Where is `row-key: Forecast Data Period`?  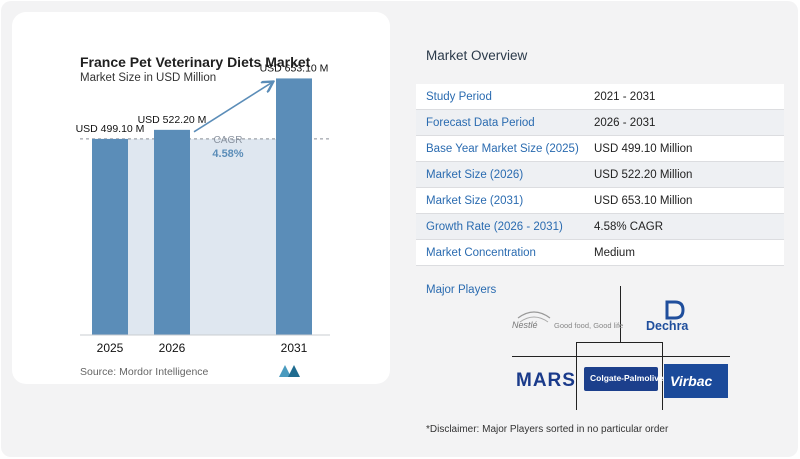
row-key: Forecast Data Period is located at coordinates (480, 123).